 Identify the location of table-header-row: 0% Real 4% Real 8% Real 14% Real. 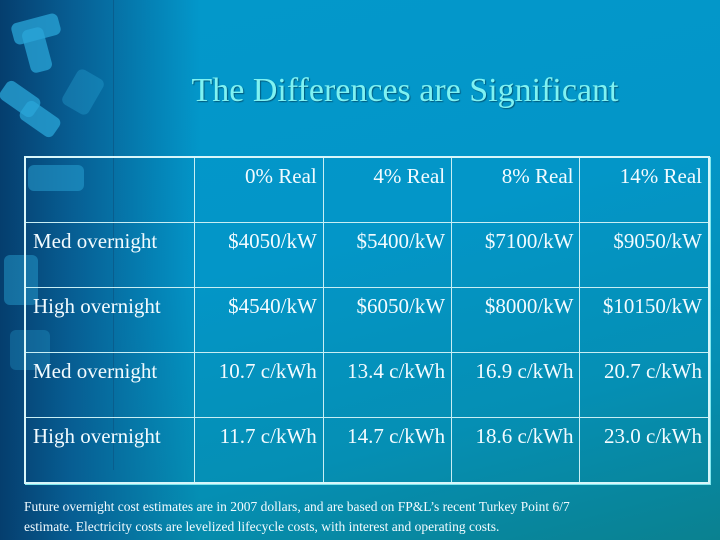
(367, 189).